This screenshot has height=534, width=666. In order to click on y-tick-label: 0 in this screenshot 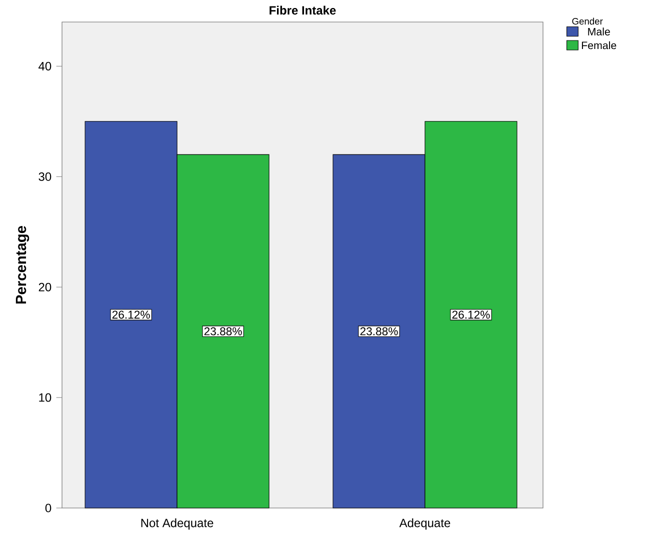, I will do `click(48, 508)`.